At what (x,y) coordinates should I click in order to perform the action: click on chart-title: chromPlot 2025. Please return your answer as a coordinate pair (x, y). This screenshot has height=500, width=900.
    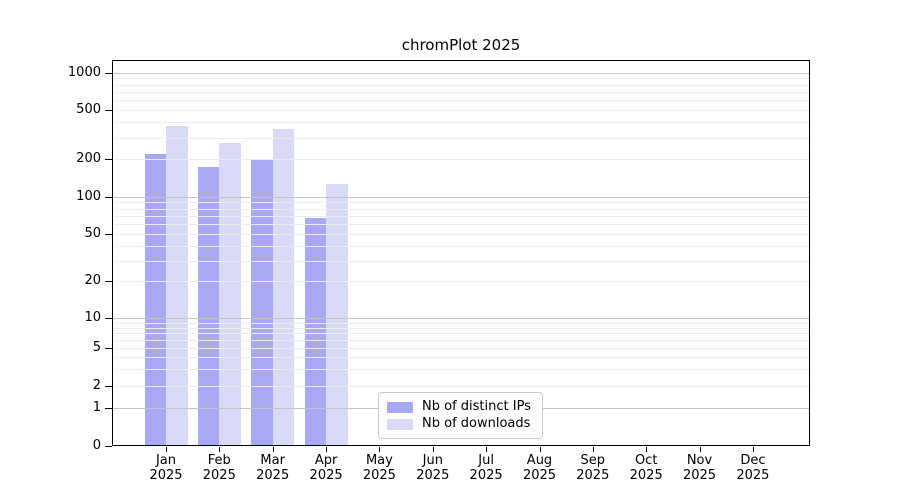
    Looking at the image, I should click on (461, 45).